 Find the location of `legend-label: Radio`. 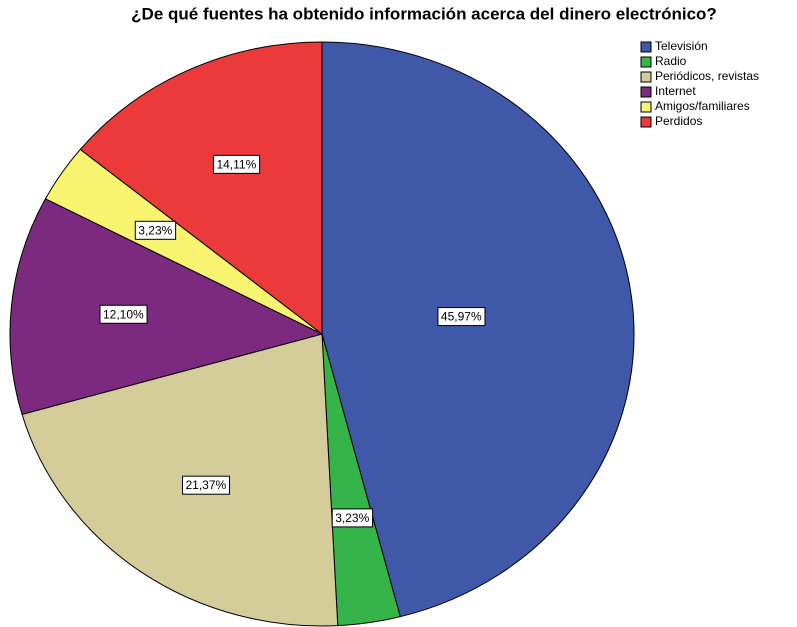

legend-label: Radio is located at coordinates (671, 61).